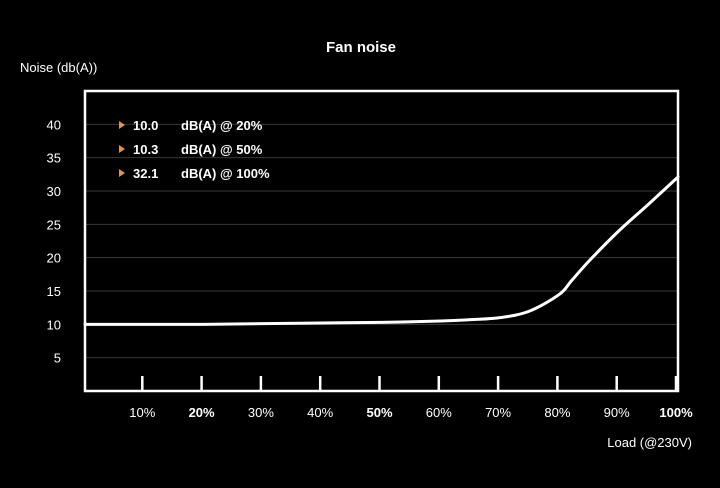 The width and height of the screenshot is (720, 488). What do you see at coordinates (557, 412) in the screenshot?
I see `x-tick-label-80: 80%` at bounding box center [557, 412].